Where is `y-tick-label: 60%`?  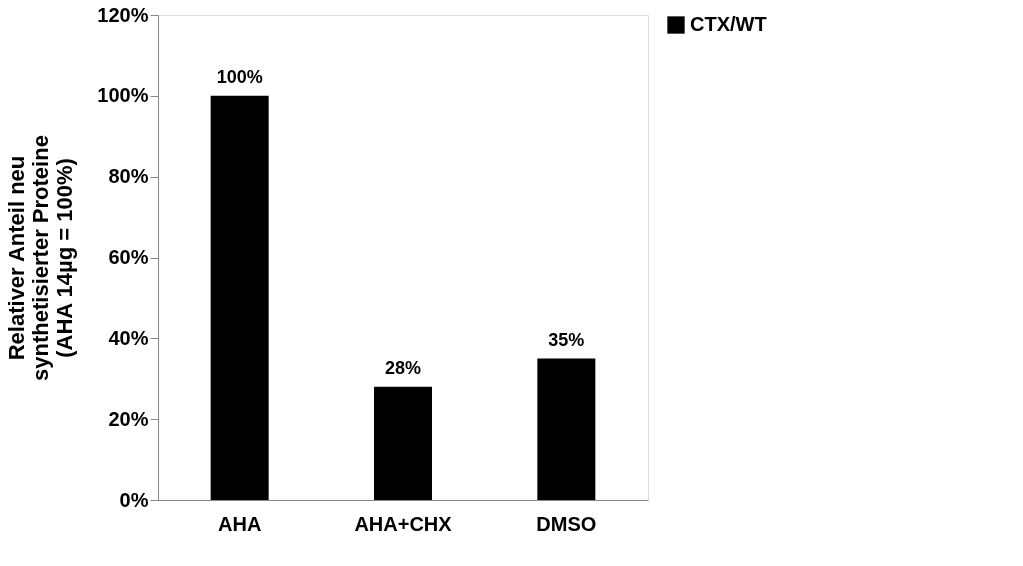
y-tick-label: 60% is located at coordinates (128, 257).